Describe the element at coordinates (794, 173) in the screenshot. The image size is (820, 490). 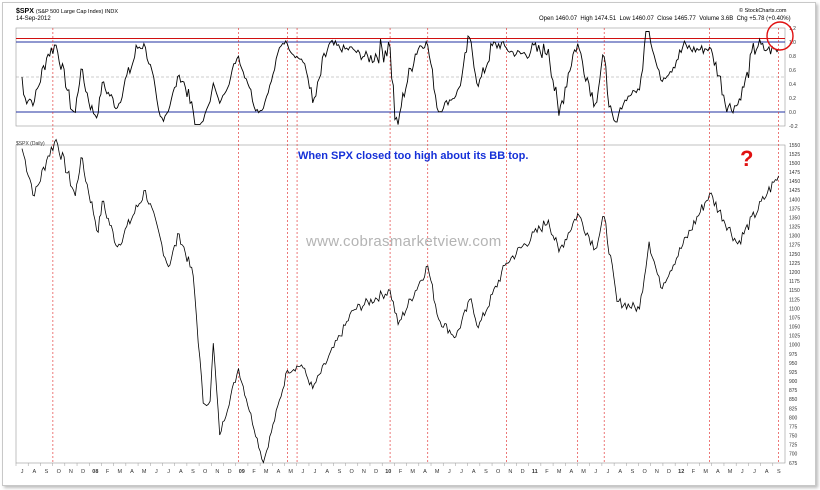
I see `price-tick-label: 1475` at that location.